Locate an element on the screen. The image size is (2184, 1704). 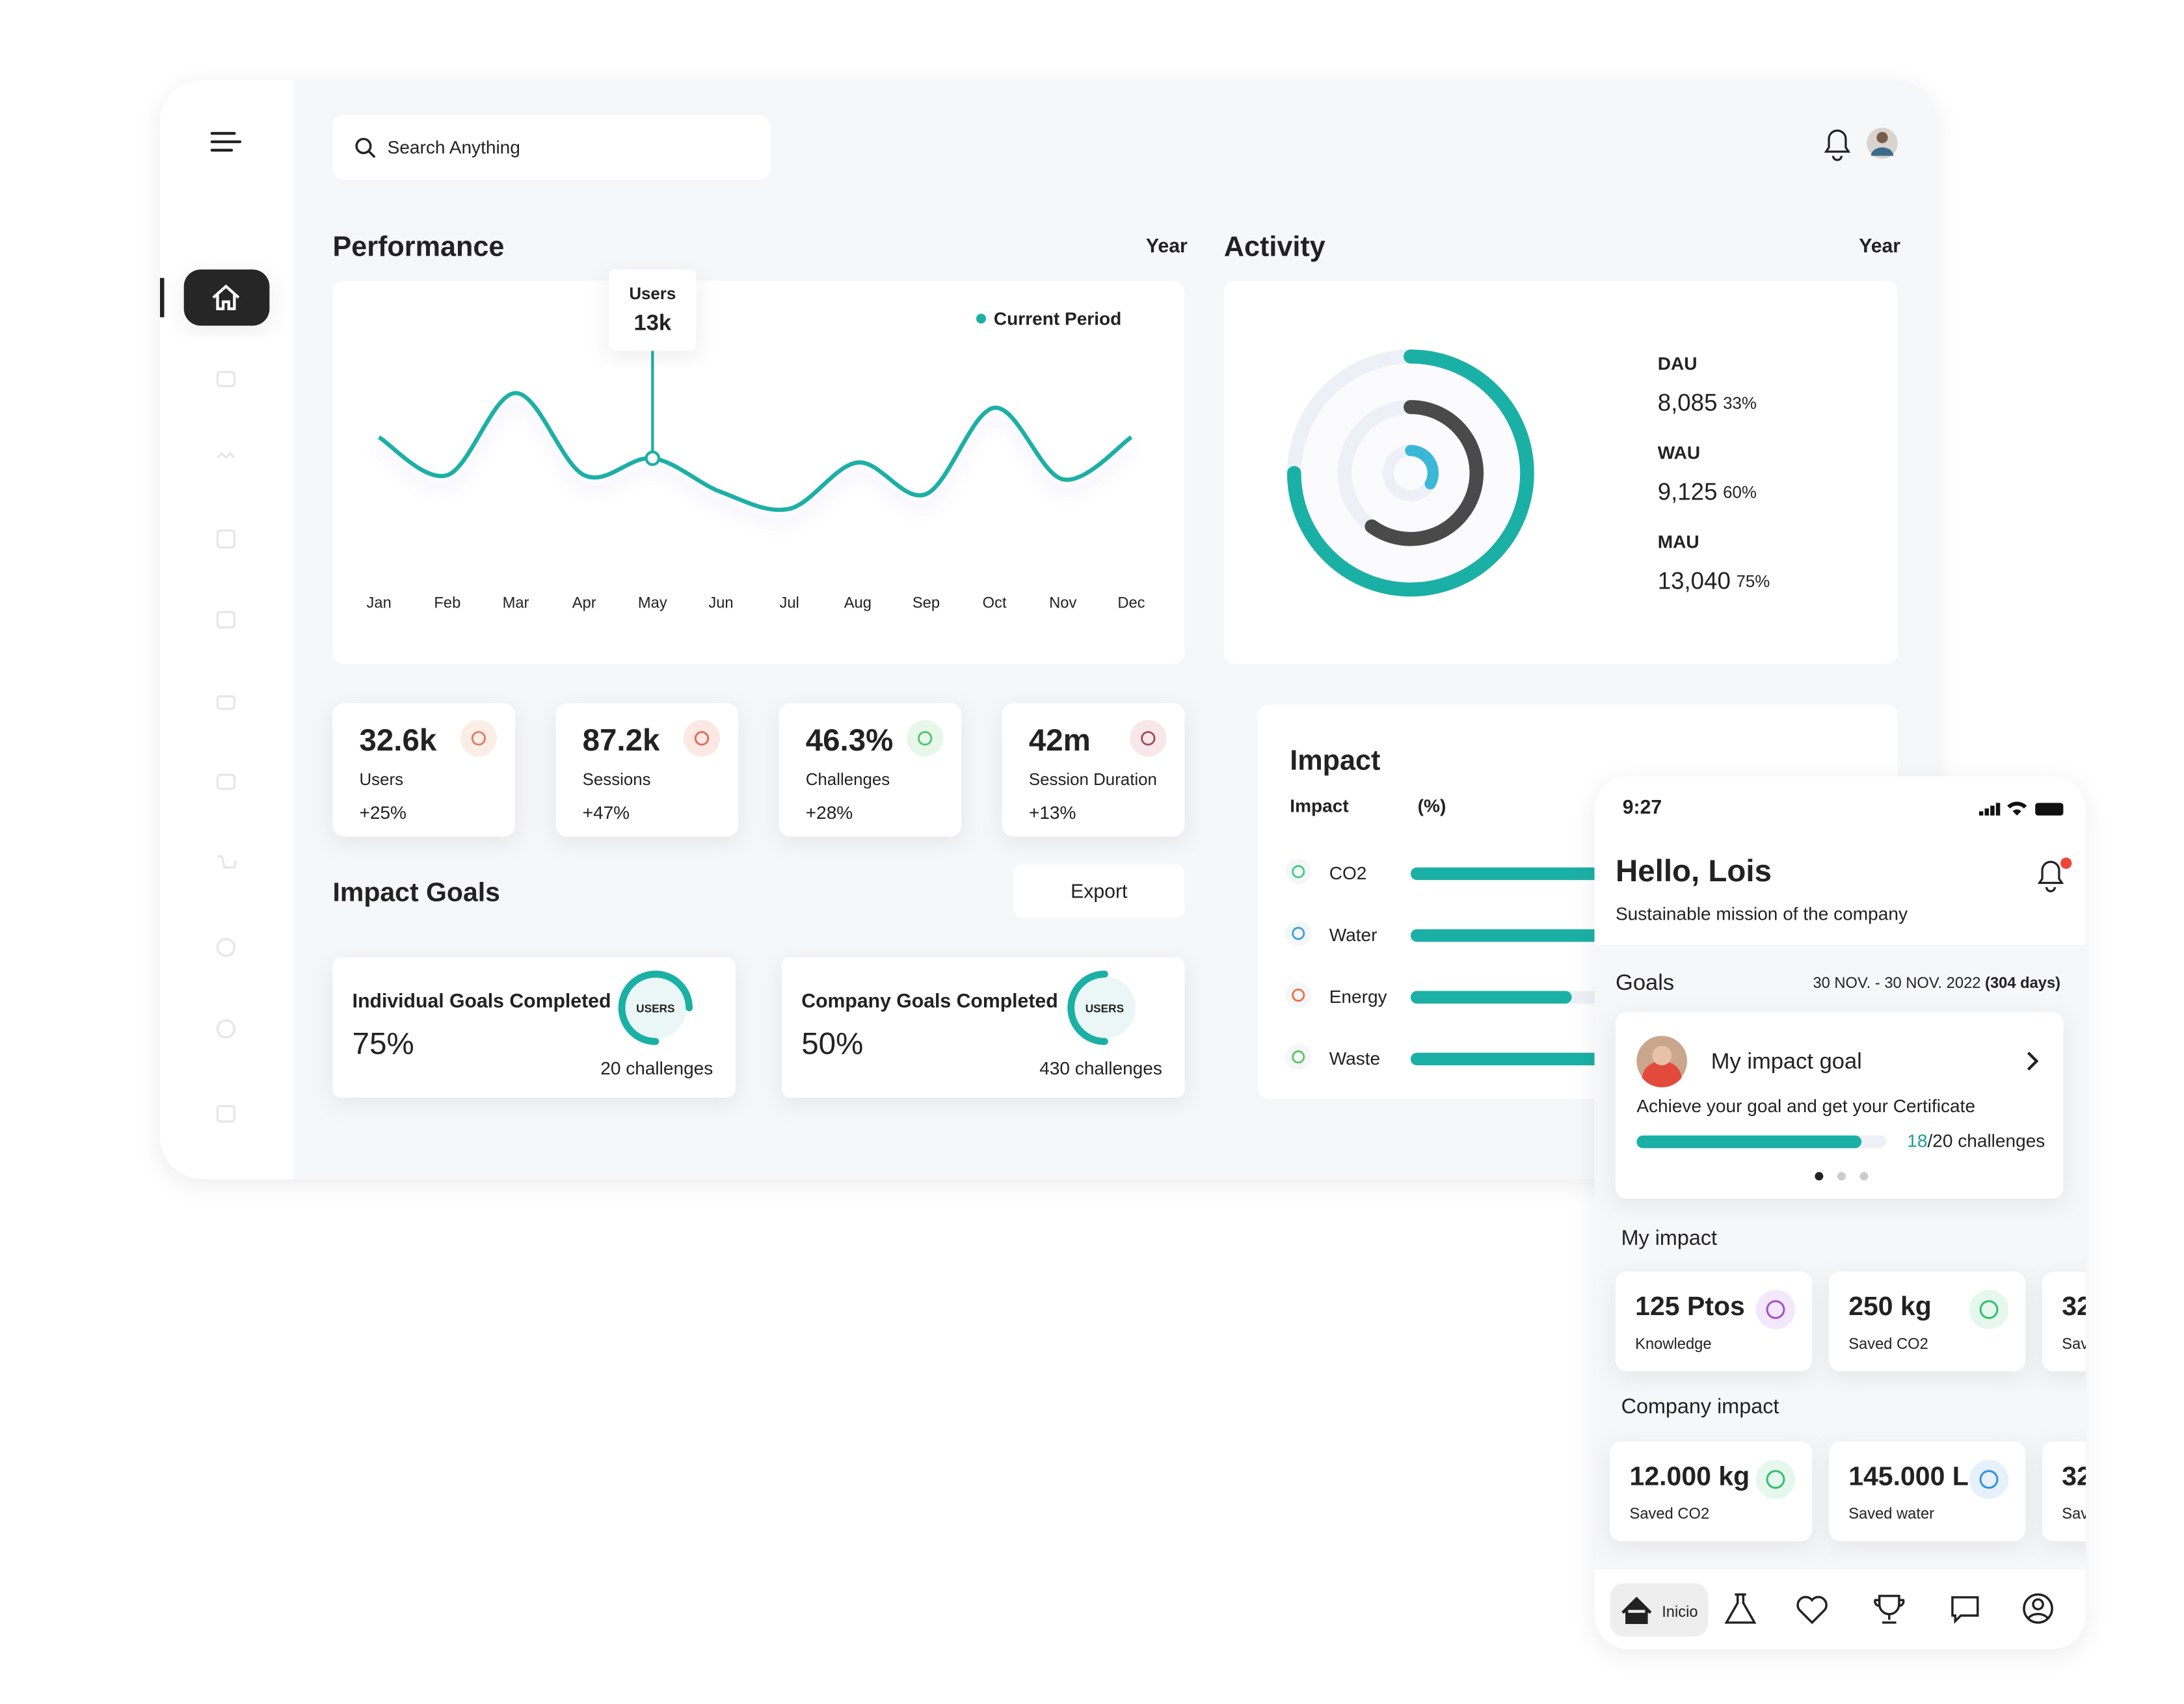
notification-bell is located at coordinates (1837, 145).